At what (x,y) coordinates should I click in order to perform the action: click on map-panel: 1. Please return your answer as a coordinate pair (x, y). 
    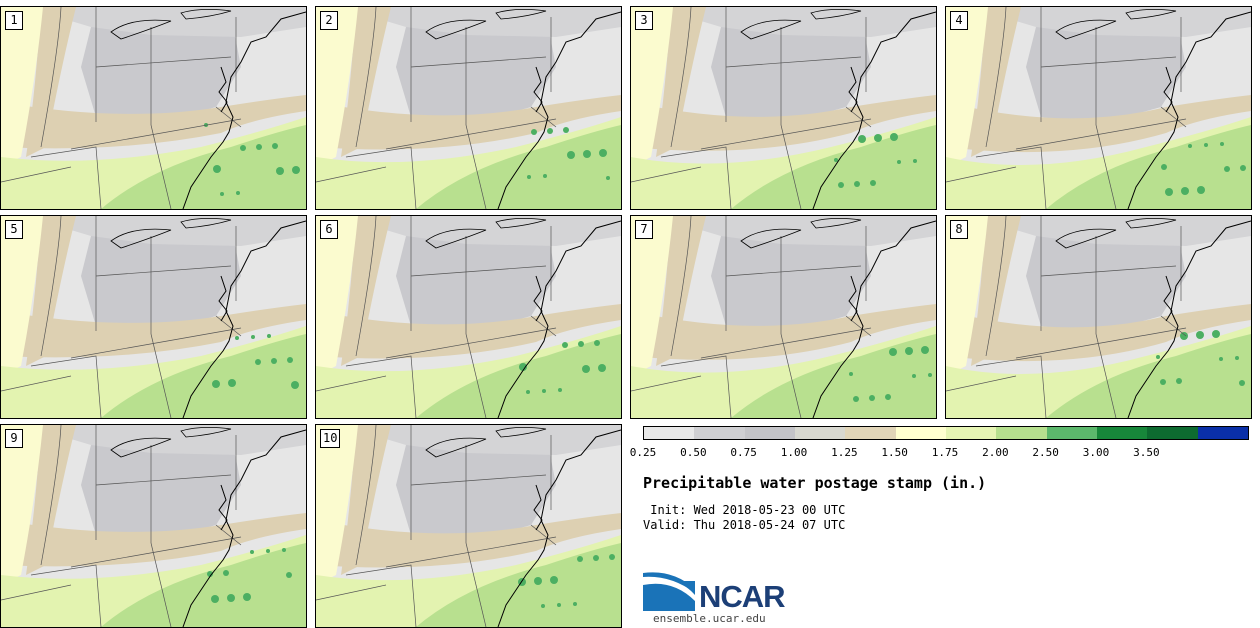
    Looking at the image, I should click on (153, 108).